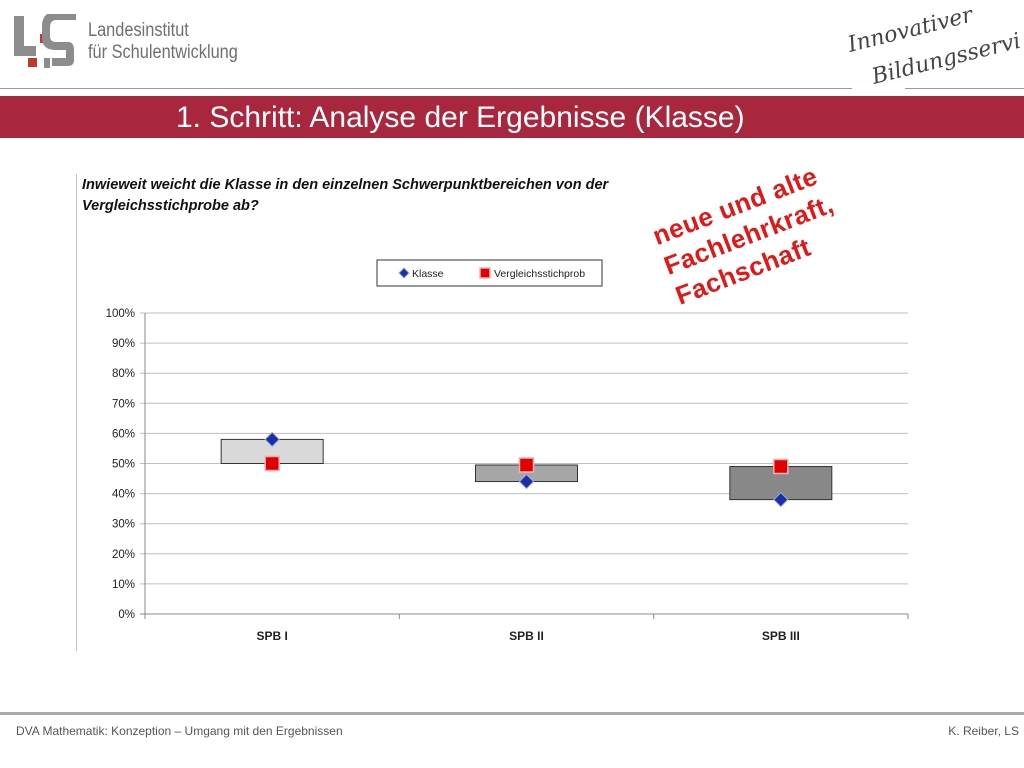  I want to click on legend-vergleich-marker, so click(485, 273).